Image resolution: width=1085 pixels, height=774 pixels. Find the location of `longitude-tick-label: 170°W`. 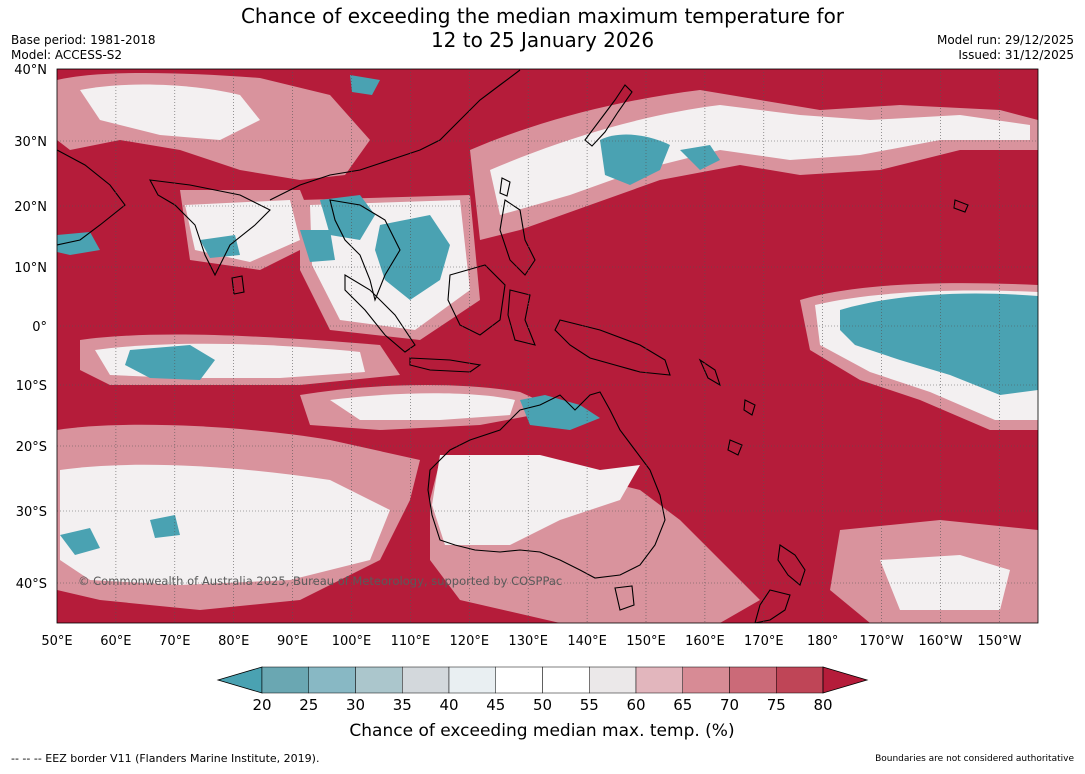

longitude-tick-label: 170°W is located at coordinates (882, 641).